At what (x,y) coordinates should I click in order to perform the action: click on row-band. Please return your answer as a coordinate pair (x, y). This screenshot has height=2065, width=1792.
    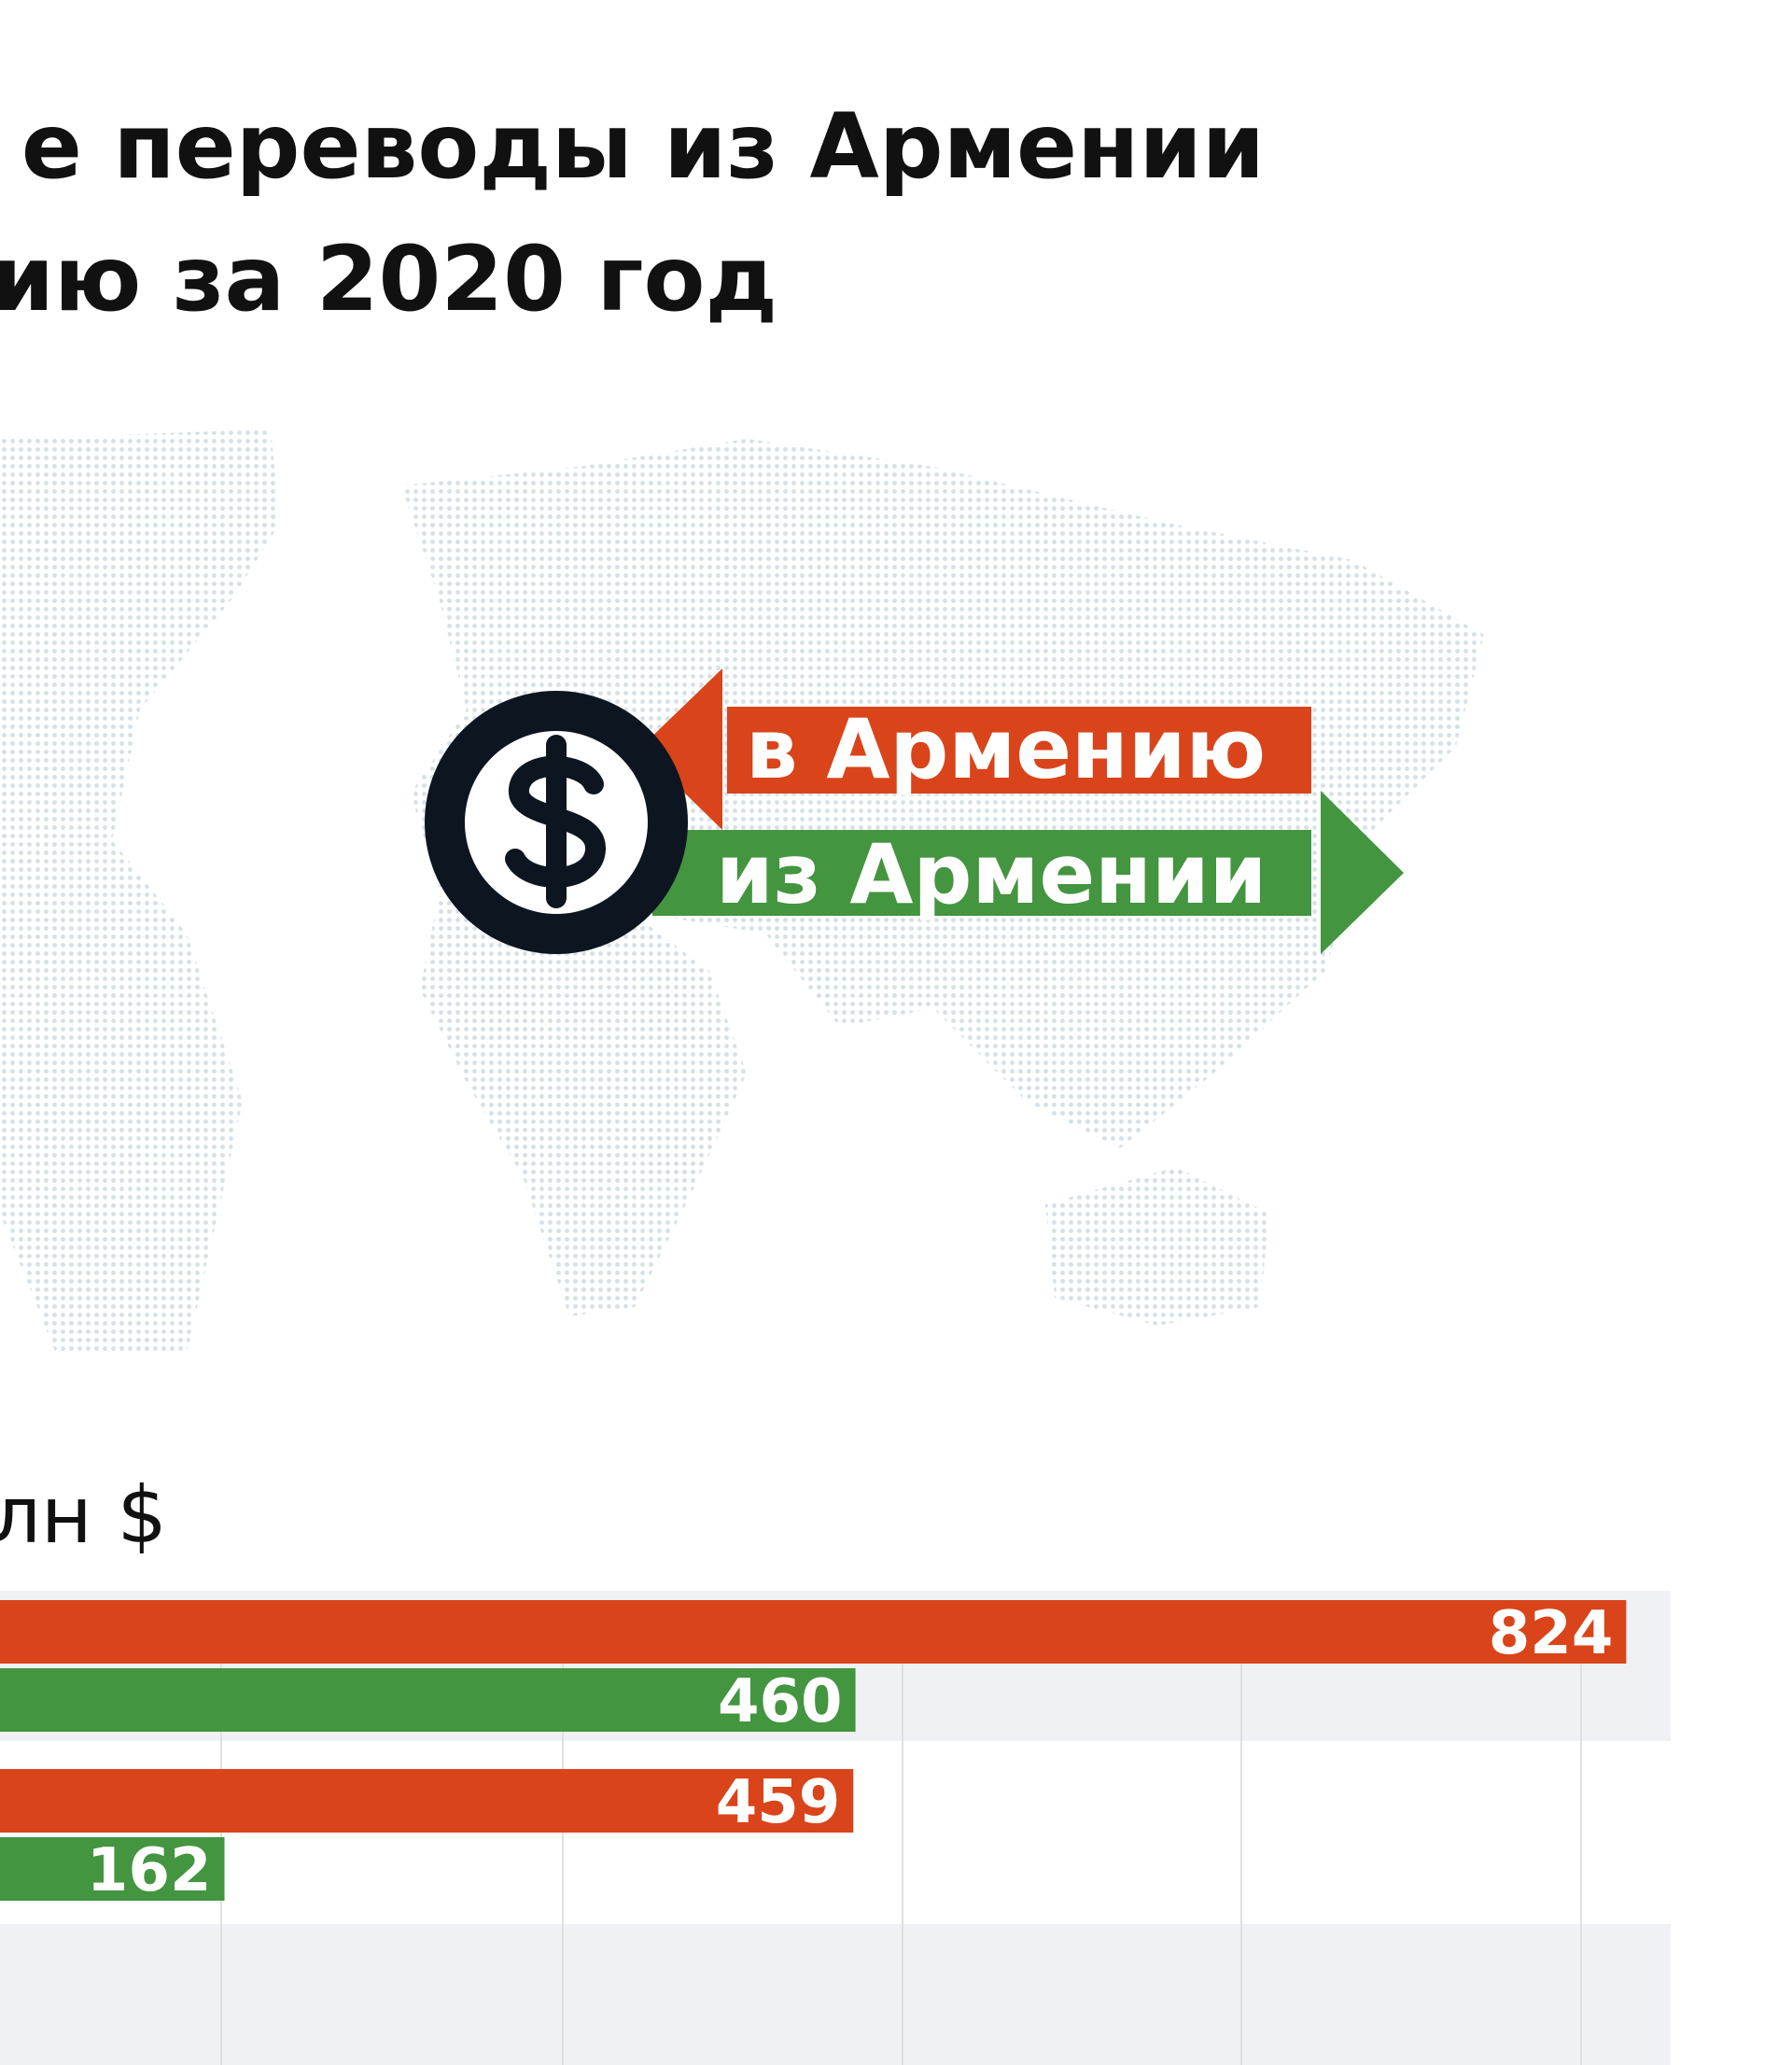
    Looking at the image, I should click on (835, 1994).